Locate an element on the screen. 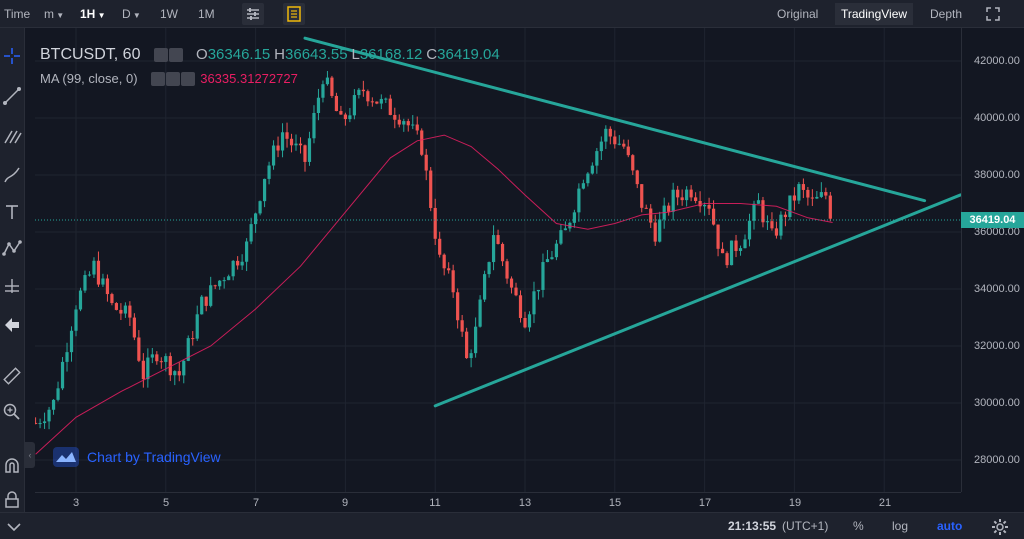 The height and width of the screenshot is (539, 1024). pitchfork-icon is located at coordinates (12, 136).